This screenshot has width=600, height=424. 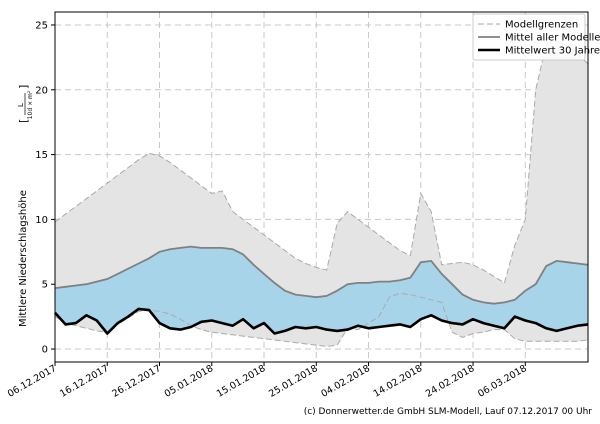 I want to click on legend-box, so click(x=529, y=37).